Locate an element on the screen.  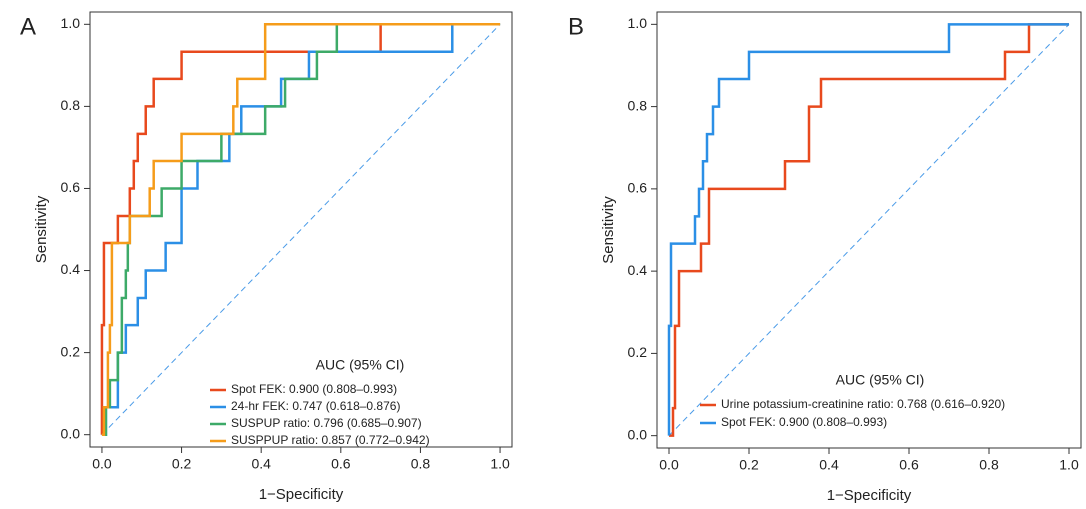
legend-label: SUSPPUP ratio: 0.857 (0.772–0.942) is located at coordinates (330, 440).